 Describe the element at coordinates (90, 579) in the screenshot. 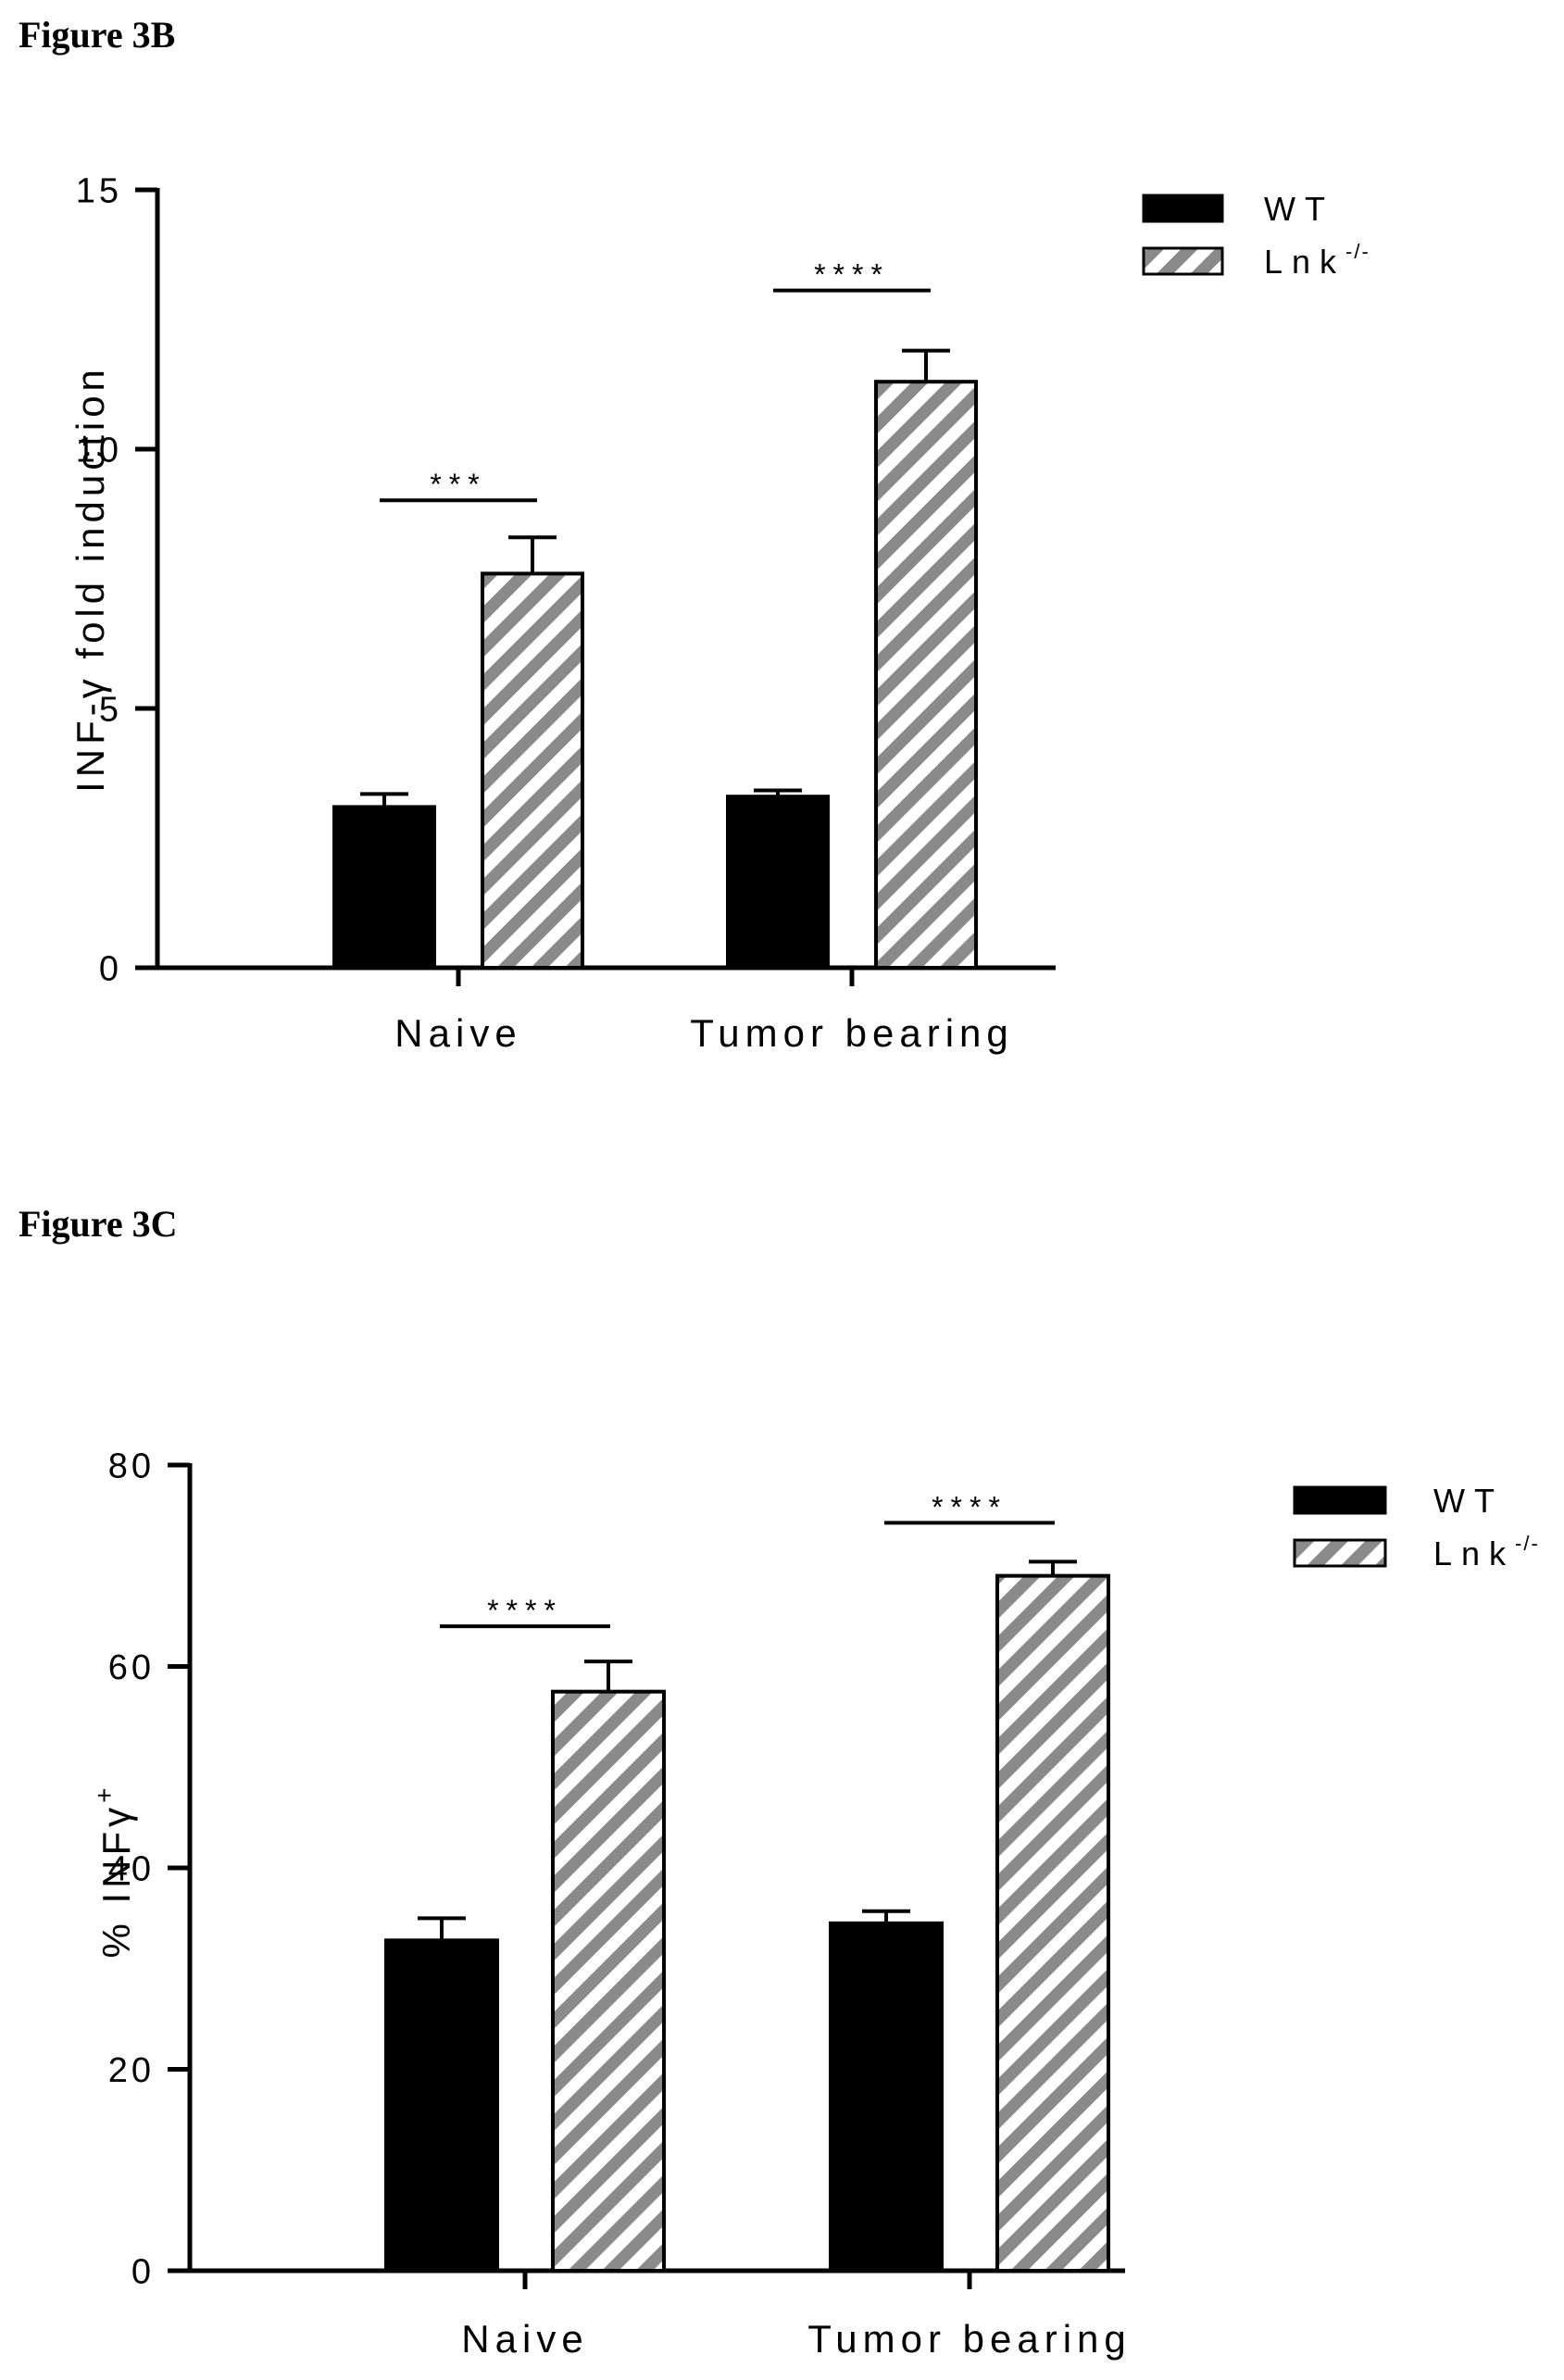

I see `y-axis-label: INF-γ fold induction` at that location.